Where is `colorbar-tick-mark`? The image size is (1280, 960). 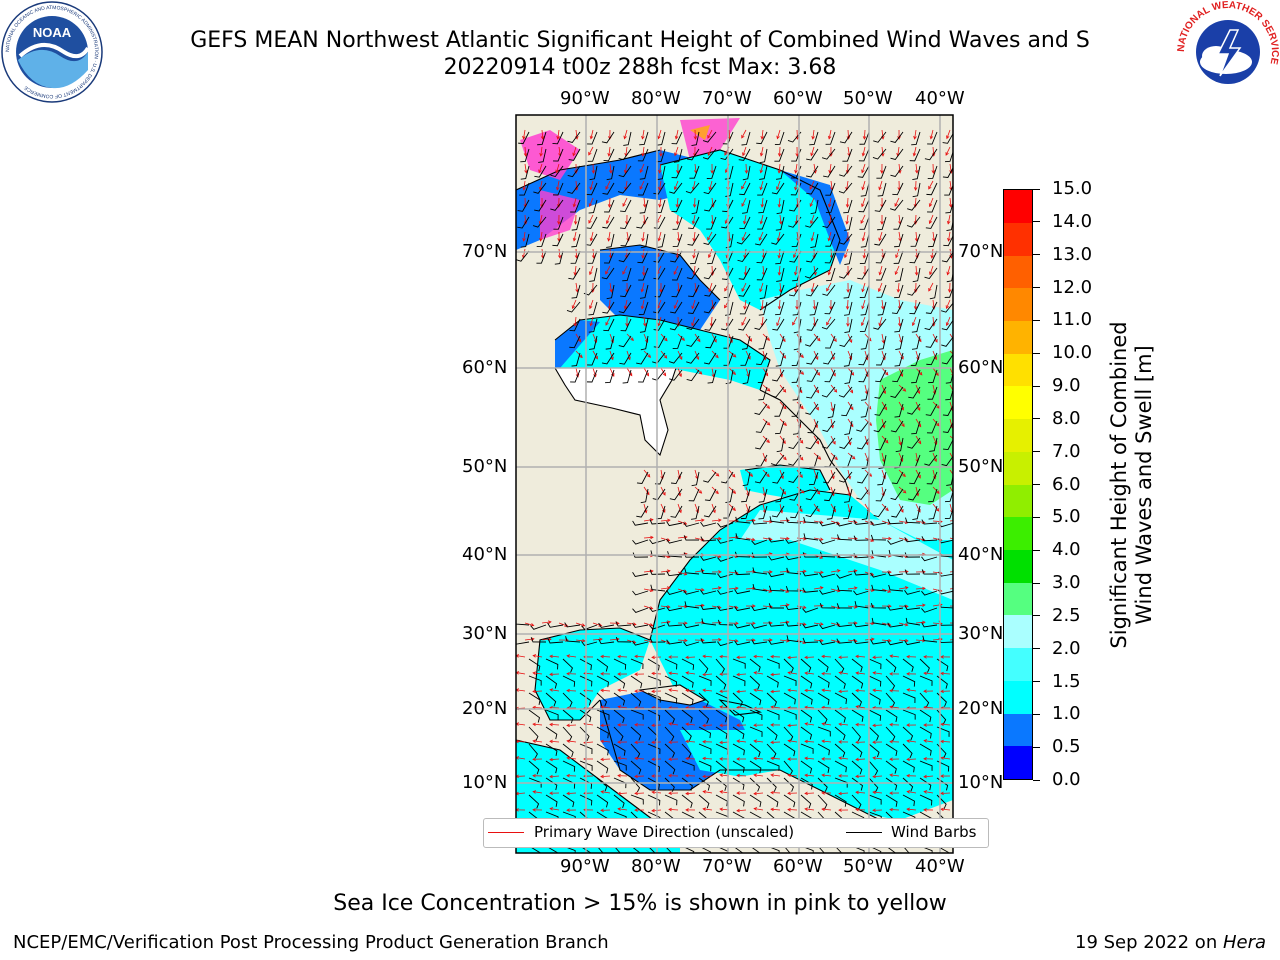
colorbar-tick-mark is located at coordinates (1036, 649).